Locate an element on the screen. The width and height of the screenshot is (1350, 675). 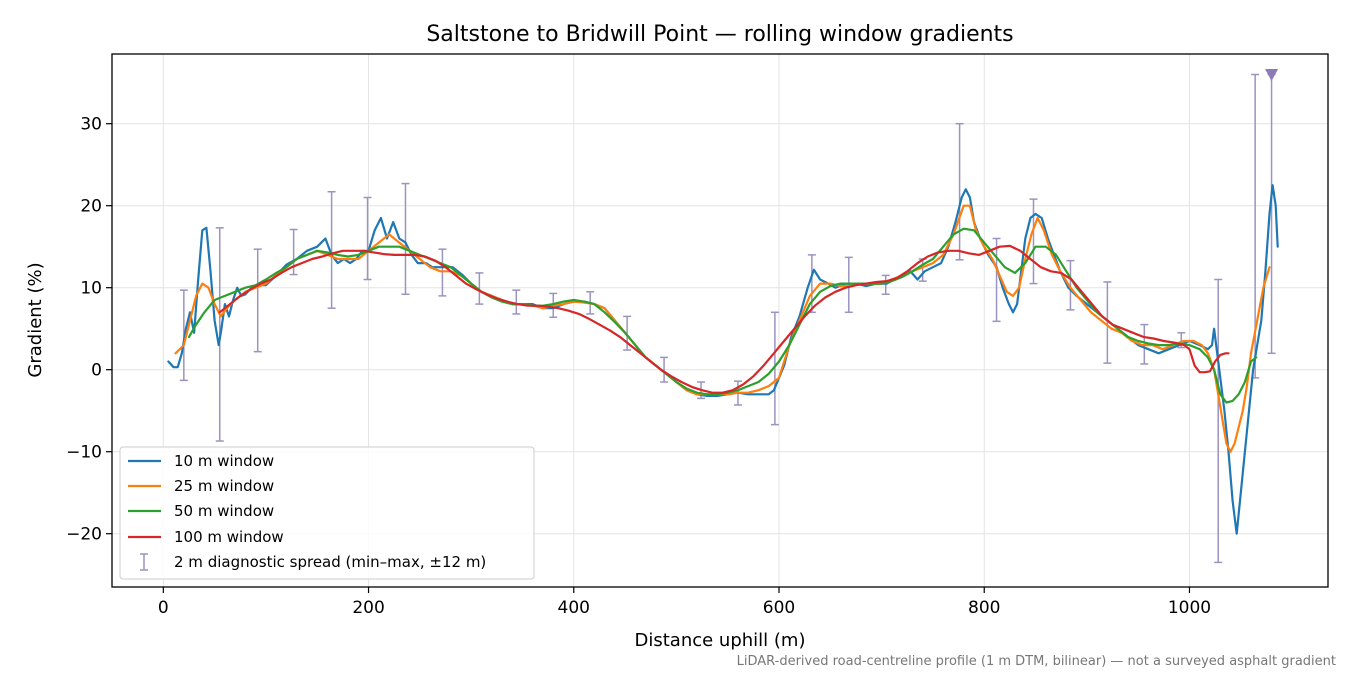
y-tick-label: 20 is located at coordinates (91, 207).